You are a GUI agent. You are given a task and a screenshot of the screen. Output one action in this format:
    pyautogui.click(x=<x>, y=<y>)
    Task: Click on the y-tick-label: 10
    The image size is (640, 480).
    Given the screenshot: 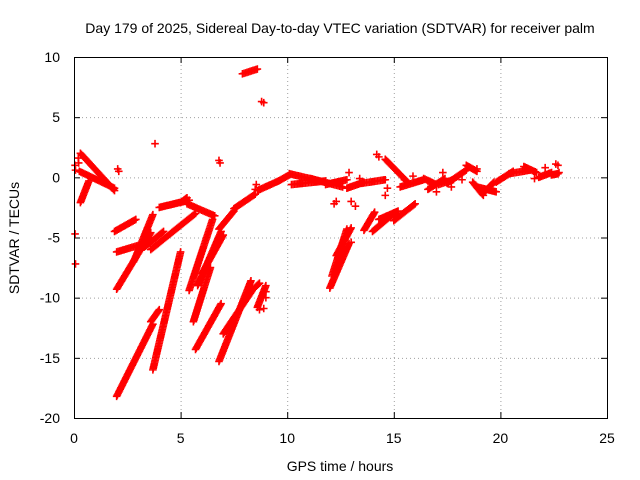 What is the action you would take?
    pyautogui.click(x=52, y=57)
    